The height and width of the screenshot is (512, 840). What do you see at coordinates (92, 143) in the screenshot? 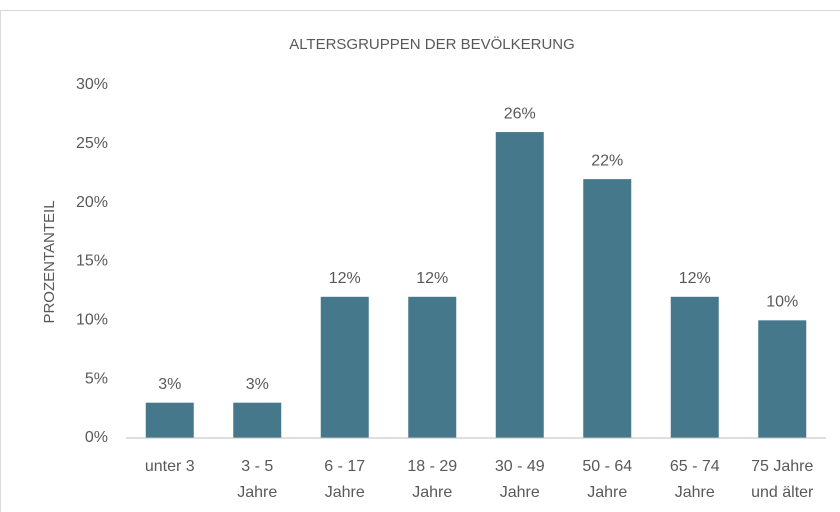
I see `y-tick-label: 25%` at bounding box center [92, 143].